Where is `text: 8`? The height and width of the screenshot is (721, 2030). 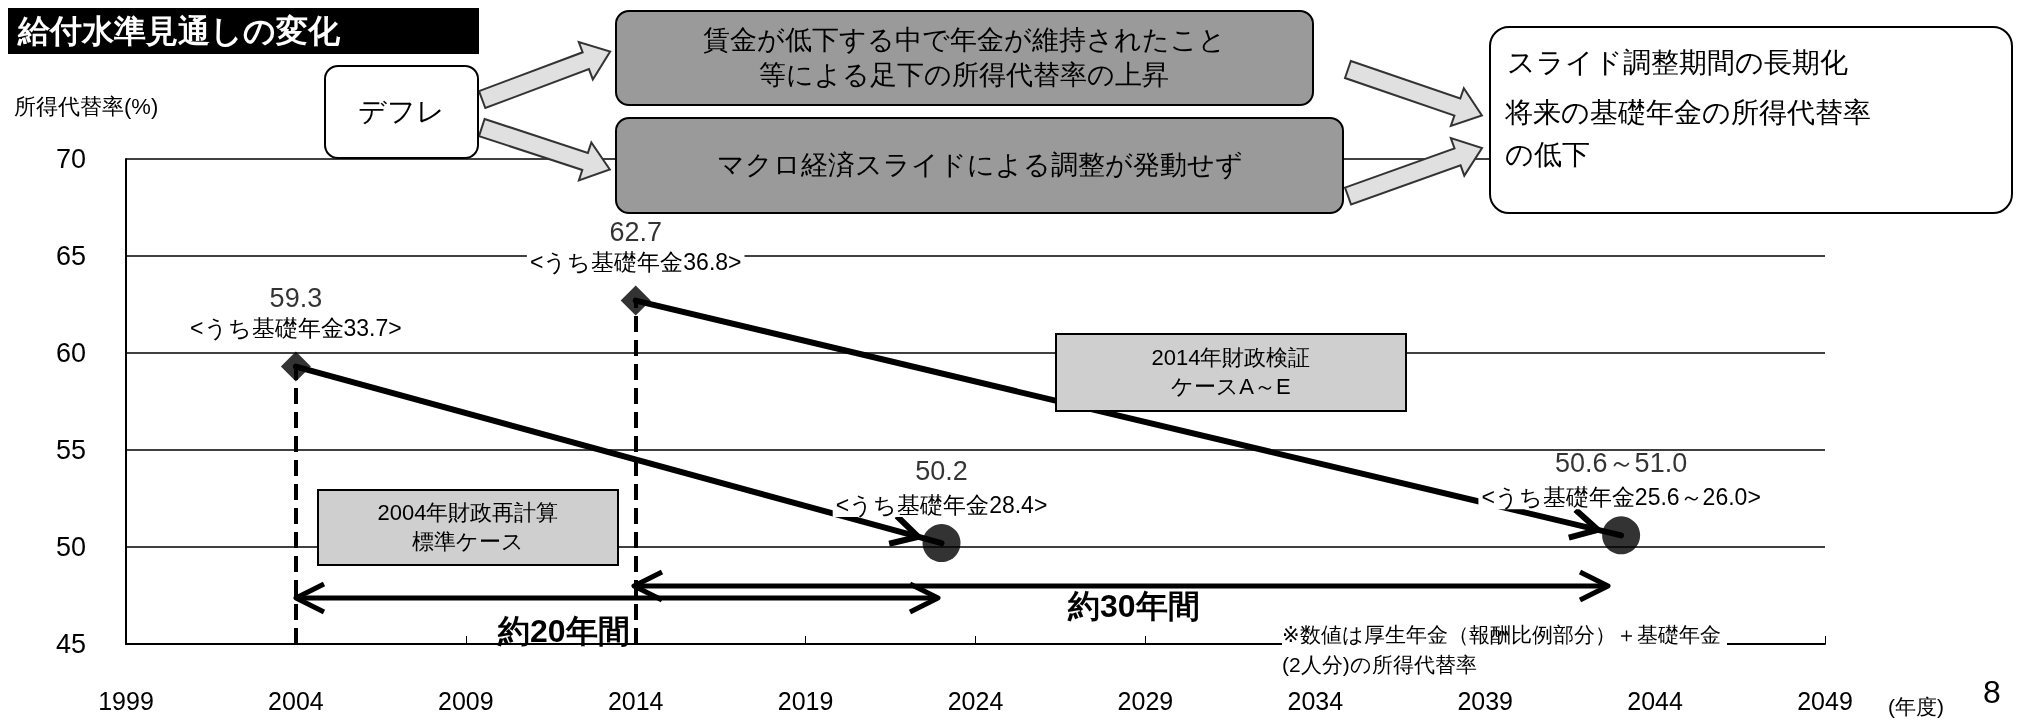 text: 8 is located at coordinates (1992, 692).